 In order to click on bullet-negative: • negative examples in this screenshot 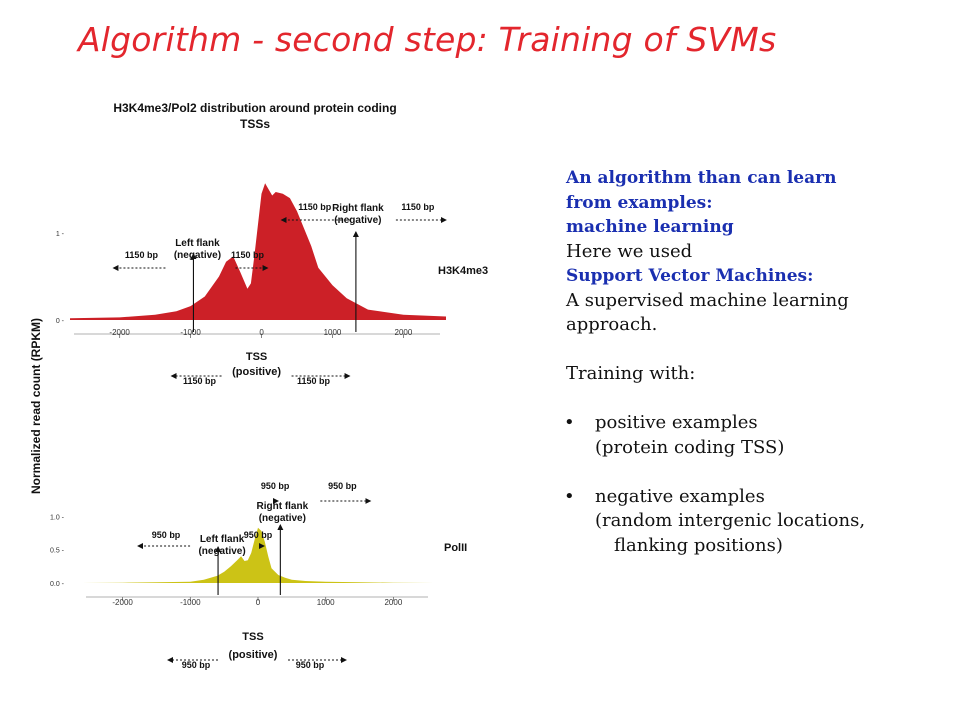, I will do `click(760, 497)`.